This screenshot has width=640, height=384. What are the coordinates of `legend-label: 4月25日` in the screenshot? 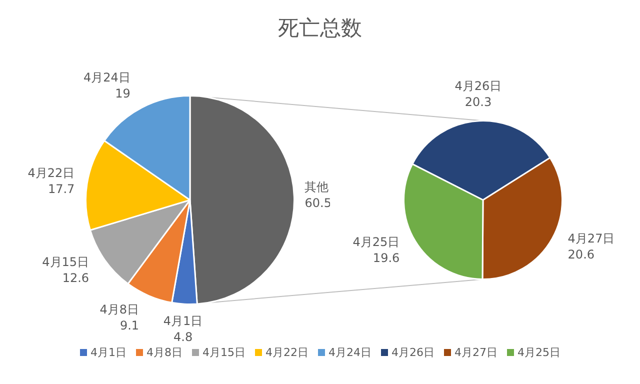 It's located at (538, 352).